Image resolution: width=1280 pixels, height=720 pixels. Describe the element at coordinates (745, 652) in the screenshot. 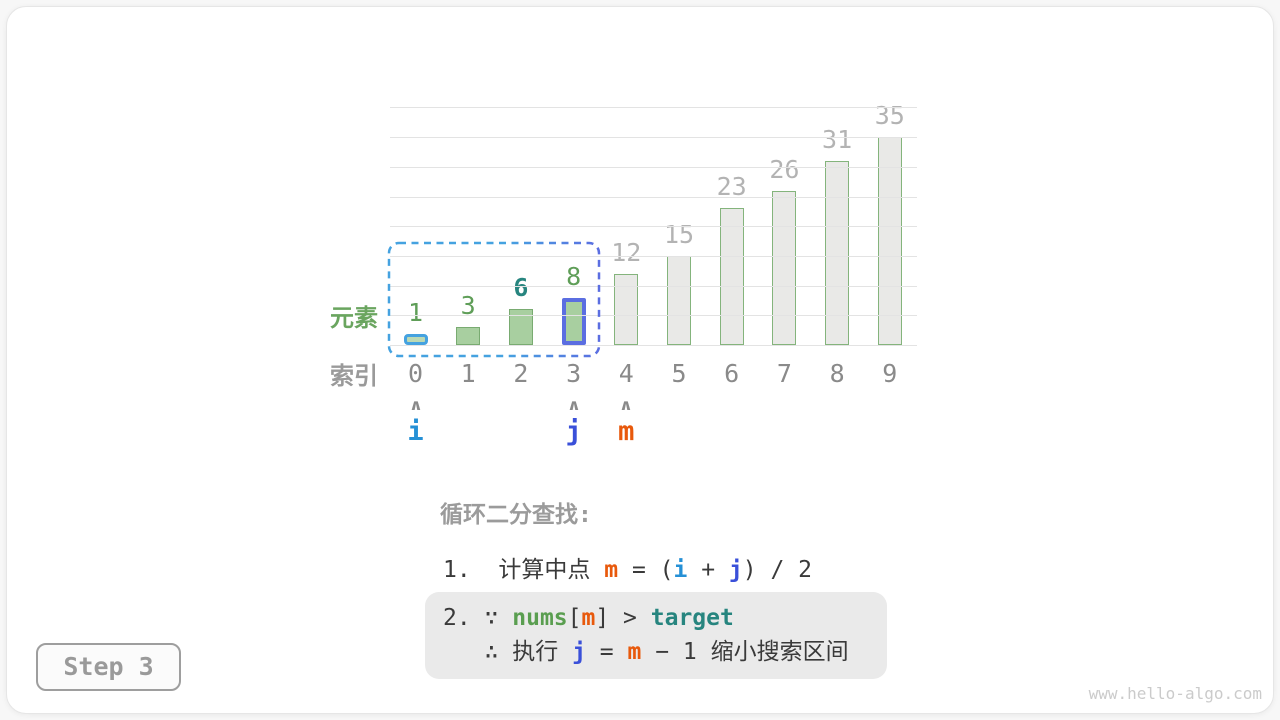

I see `token: − 1 缩小搜索区间` at that location.